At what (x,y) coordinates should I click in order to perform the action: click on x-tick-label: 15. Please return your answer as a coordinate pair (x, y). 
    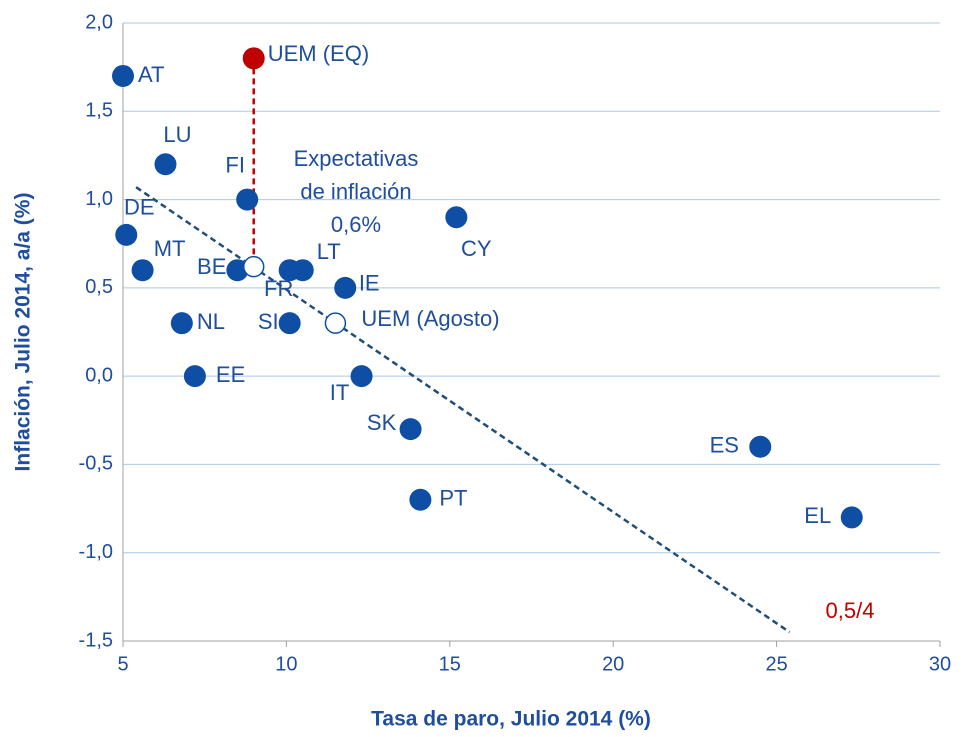
    Looking at the image, I should click on (450, 664).